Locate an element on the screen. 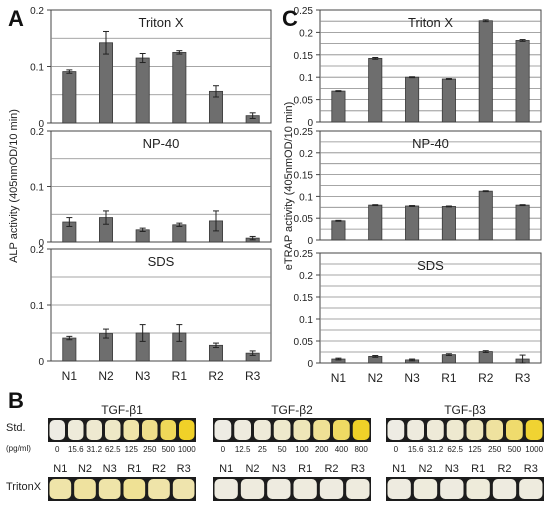  x-tick-label: R2 is located at coordinates (486, 378).